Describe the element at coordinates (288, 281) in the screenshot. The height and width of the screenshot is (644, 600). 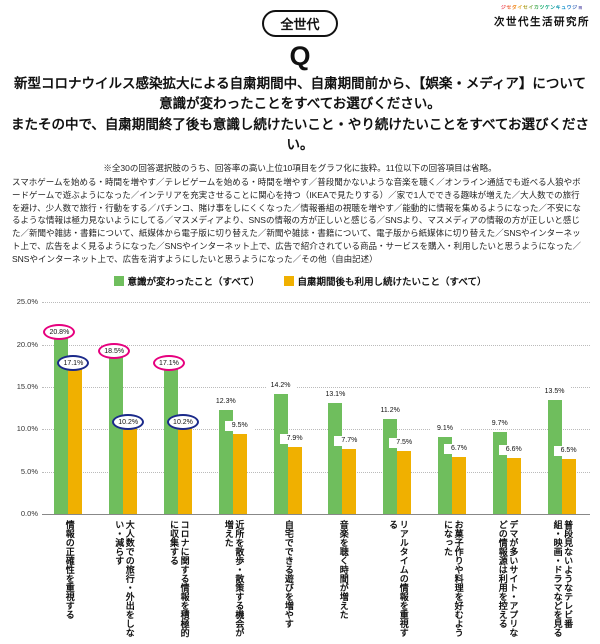
I see `legend-swatch-yellow` at that location.